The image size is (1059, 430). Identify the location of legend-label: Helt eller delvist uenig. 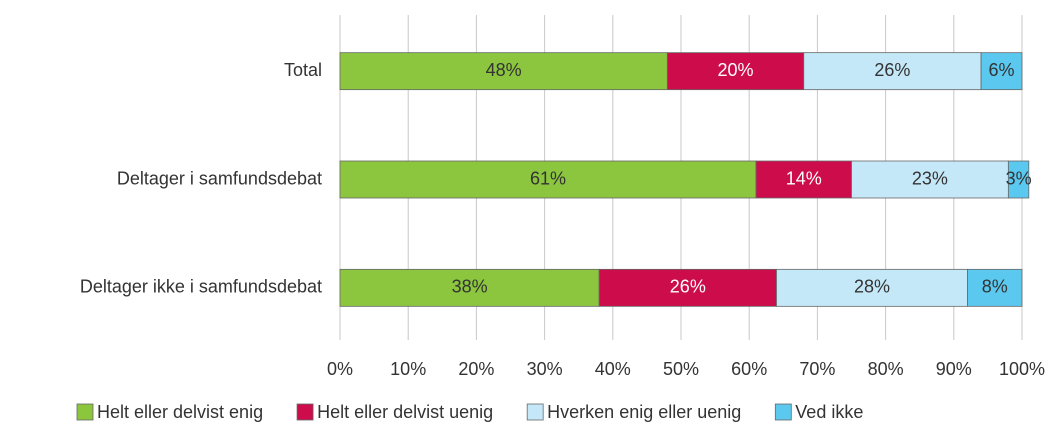
(405, 412).